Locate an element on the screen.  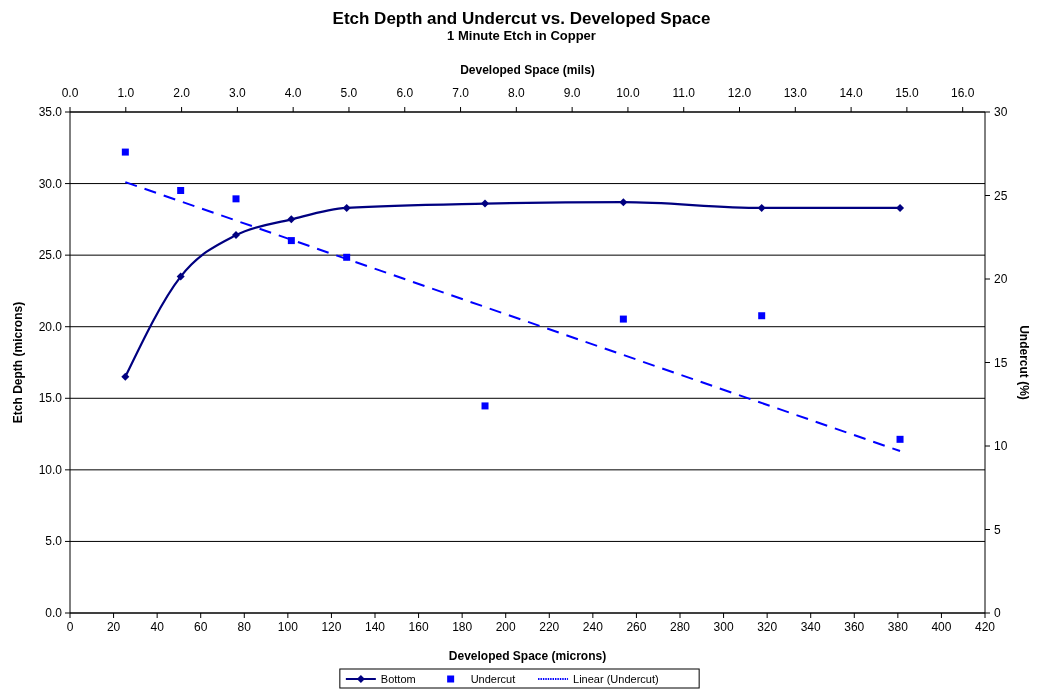
y-tick-label: 20.0 is located at coordinates (50, 326).